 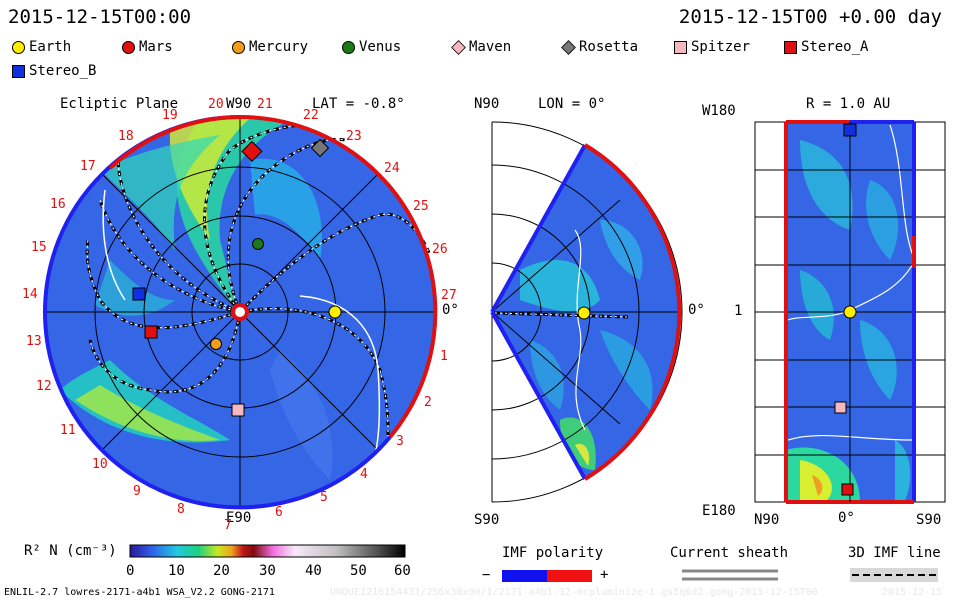 What do you see at coordinates (100, 464) in the screenshot?
I see `tick-label: 10` at bounding box center [100, 464].